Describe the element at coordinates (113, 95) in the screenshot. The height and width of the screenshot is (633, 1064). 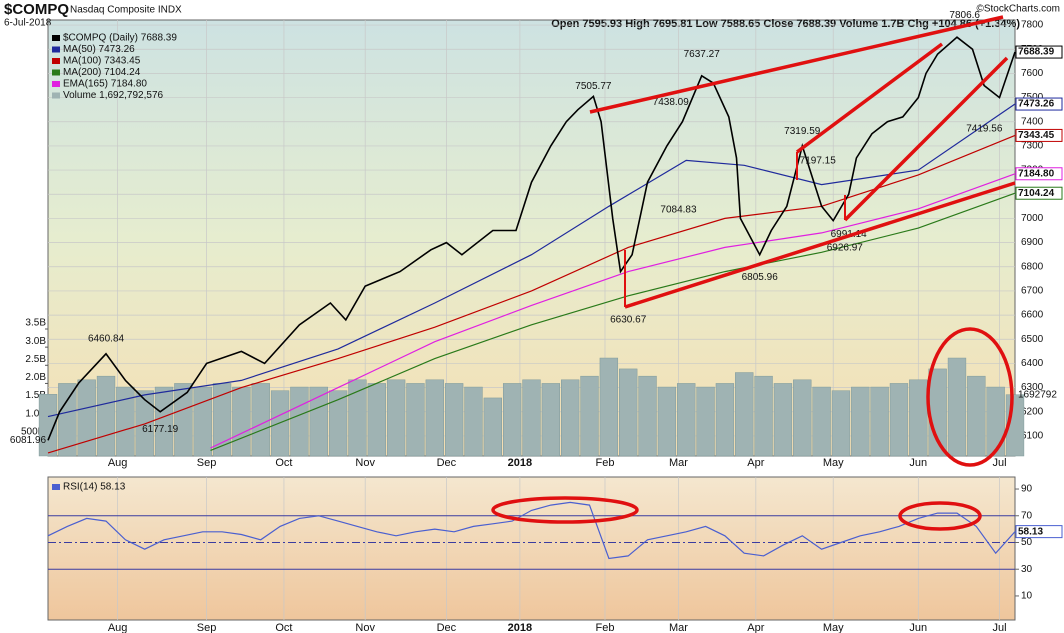
I see `legend-entry: Volume 1,692,792,576` at that location.